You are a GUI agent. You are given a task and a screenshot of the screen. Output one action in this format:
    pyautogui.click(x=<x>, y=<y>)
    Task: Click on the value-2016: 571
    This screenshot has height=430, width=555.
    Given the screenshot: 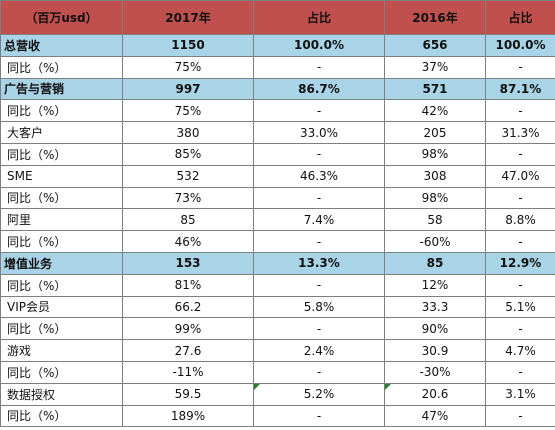 What is the action you would take?
    pyautogui.click(x=435, y=89)
    